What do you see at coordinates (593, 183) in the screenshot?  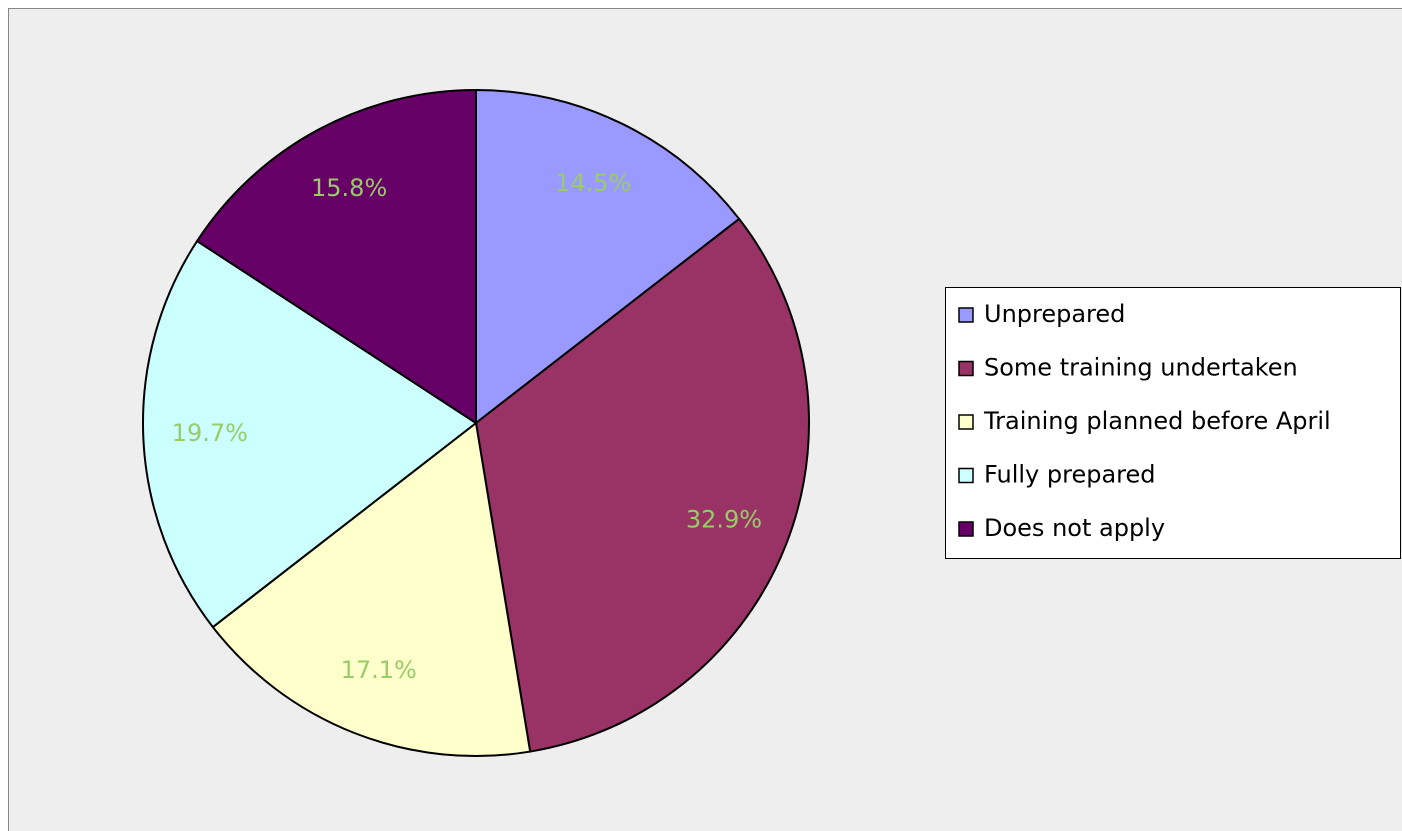 I see `data-label: 14.5%` at bounding box center [593, 183].